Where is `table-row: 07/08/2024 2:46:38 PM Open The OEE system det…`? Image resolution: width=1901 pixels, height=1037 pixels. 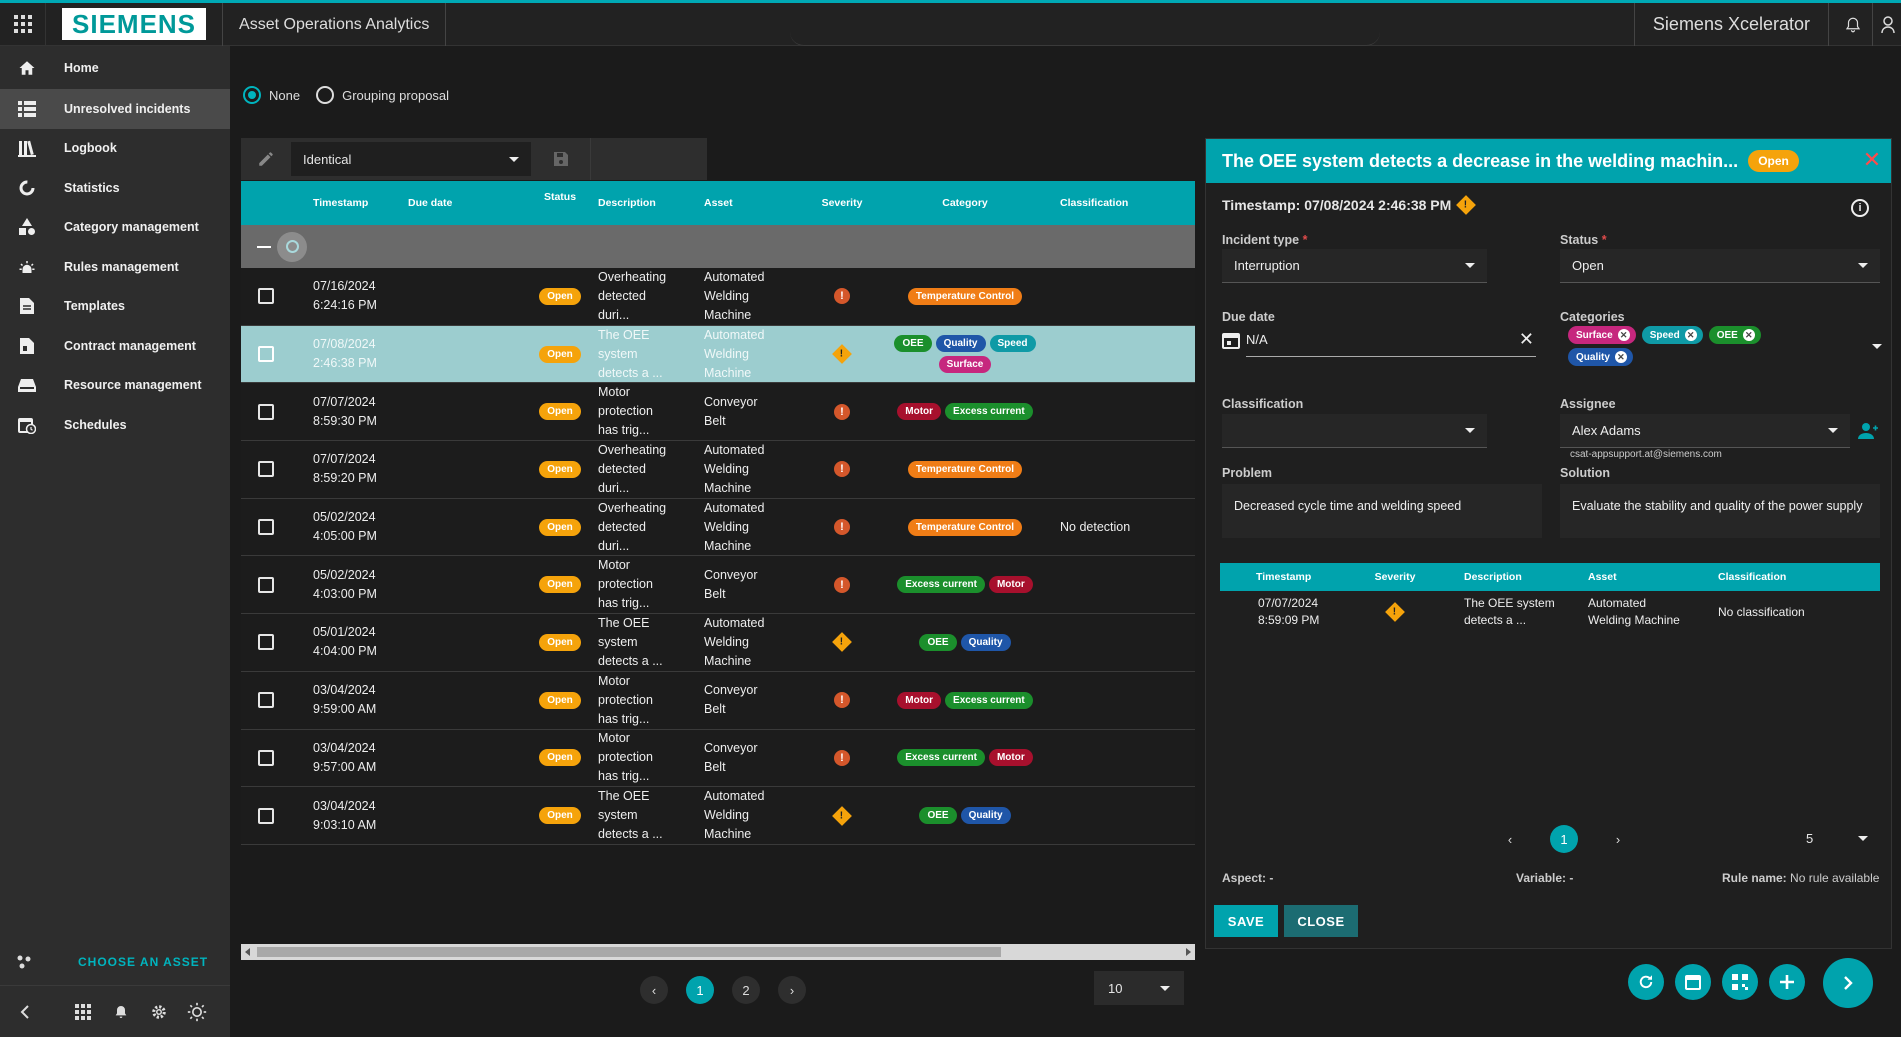
table-row: 07/08/2024 2:46:38 PM Open The OEE system det… is located at coordinates (718, 354).